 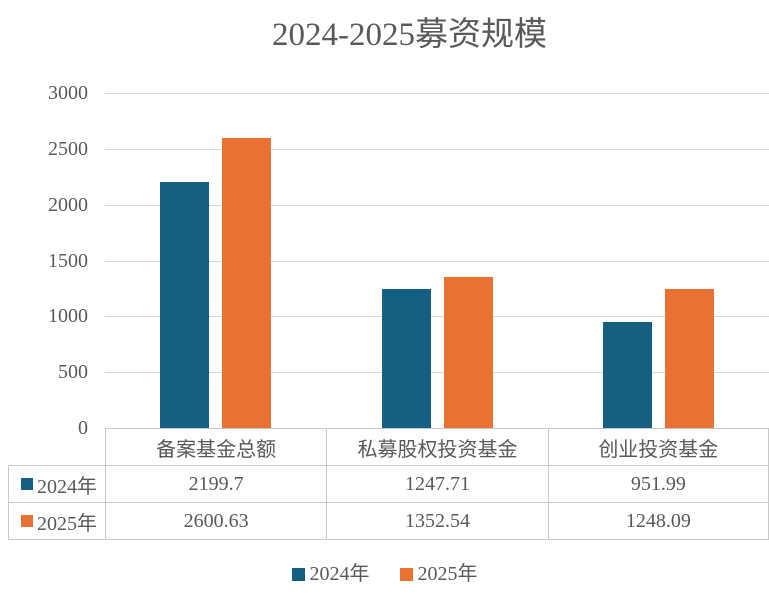 I want to click on table-corner-cell, so click(x=56, y=446).